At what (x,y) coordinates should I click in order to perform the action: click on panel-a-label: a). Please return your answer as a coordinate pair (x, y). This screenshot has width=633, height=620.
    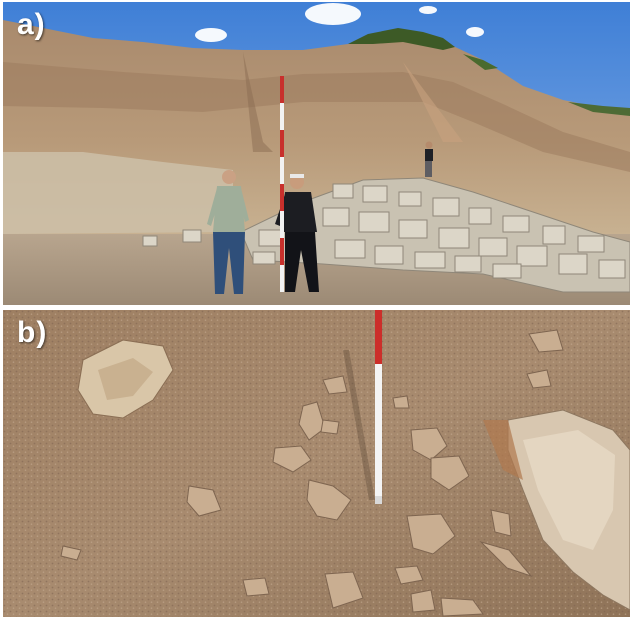
    Looking at the image, I should click on (31, 24).